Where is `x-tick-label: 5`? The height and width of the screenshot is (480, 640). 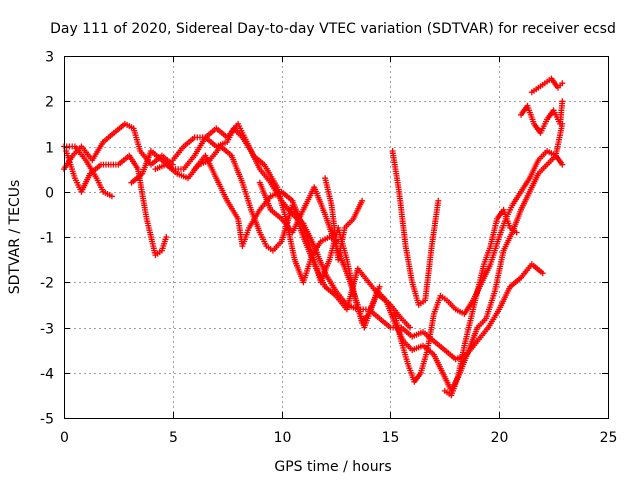 x-tick-label: 5 is located at coordinates (173, 438).